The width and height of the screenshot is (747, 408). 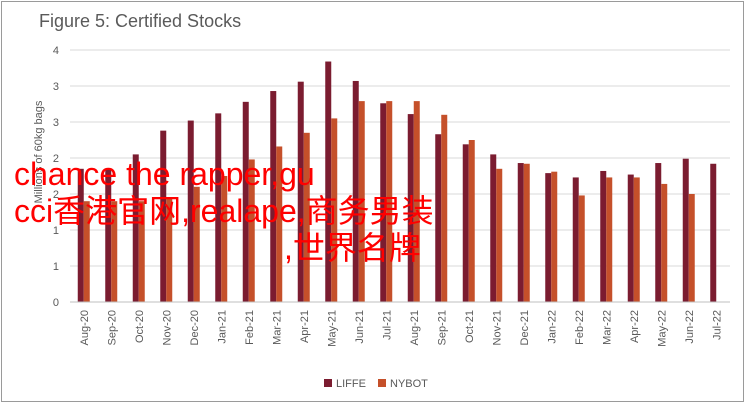 What do you see at coordinates (525, 327) in the screenshot?
I see `x-tick-label: Dec-21` at bounding box center [525, 327].